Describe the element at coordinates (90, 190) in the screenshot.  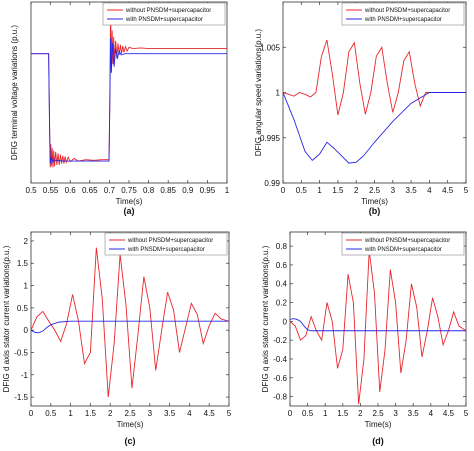
I see `x-tick-label: 0.65` at that location.